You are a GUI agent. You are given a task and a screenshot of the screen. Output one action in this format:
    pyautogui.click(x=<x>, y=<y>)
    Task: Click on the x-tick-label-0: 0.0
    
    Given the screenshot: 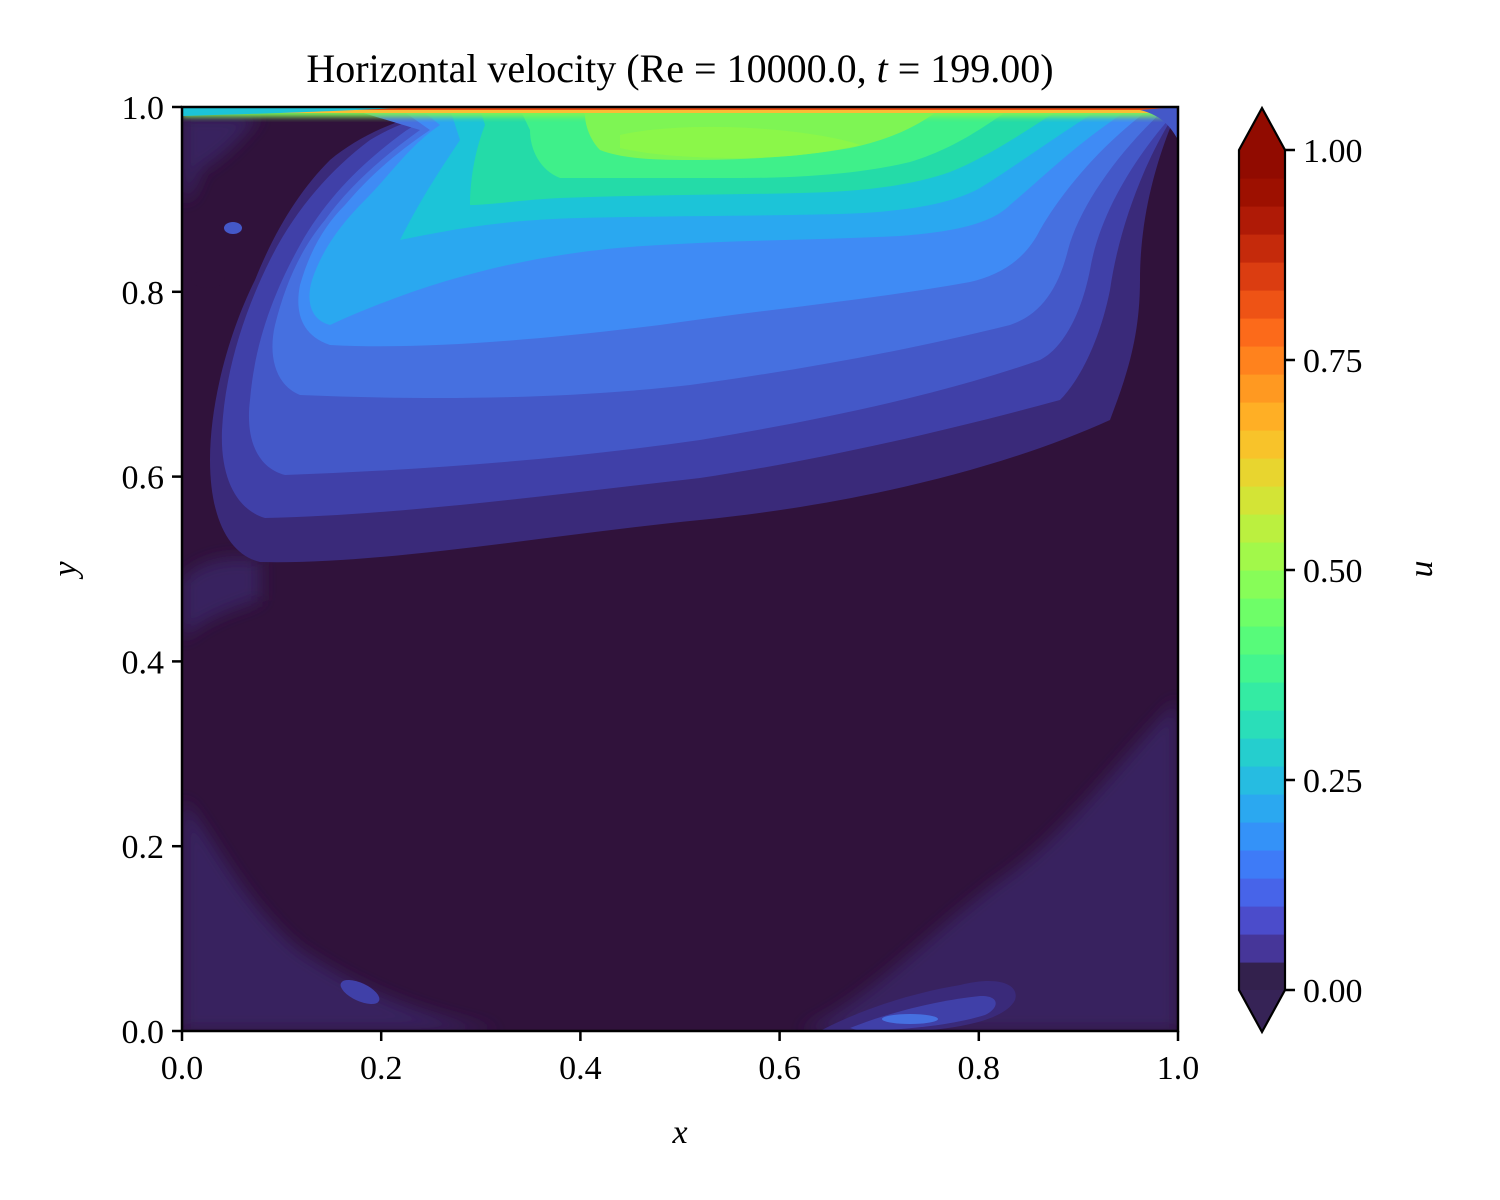 What is the action you would take?
    pyautogui.click(x=182, y=1068)
    